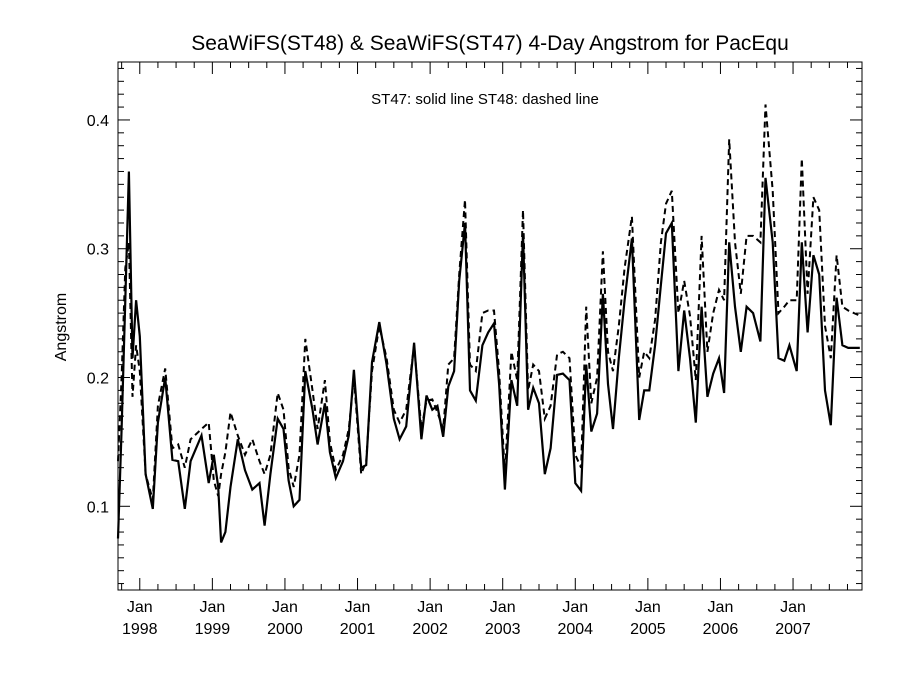 The height and width of the screenshot is (675, 900). I want to click on legend-annotation: ST47: solid line ST48: dashed line, so click(485, 99).